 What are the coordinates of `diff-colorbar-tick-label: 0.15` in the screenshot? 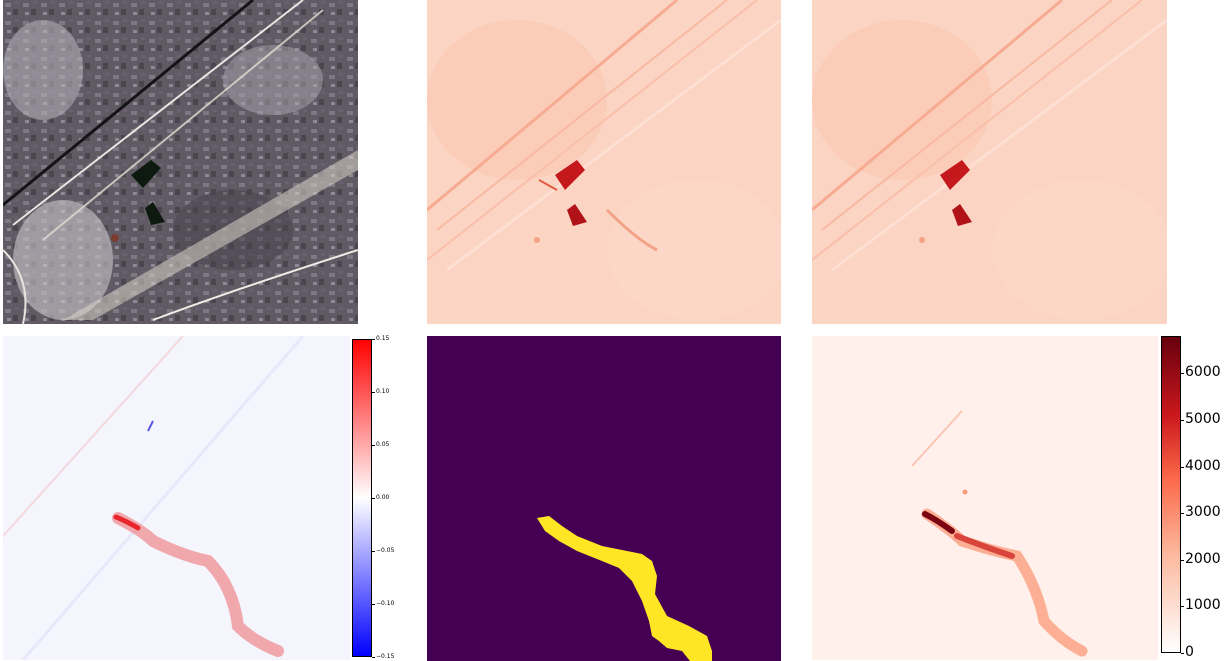 It's located at (383, 338).